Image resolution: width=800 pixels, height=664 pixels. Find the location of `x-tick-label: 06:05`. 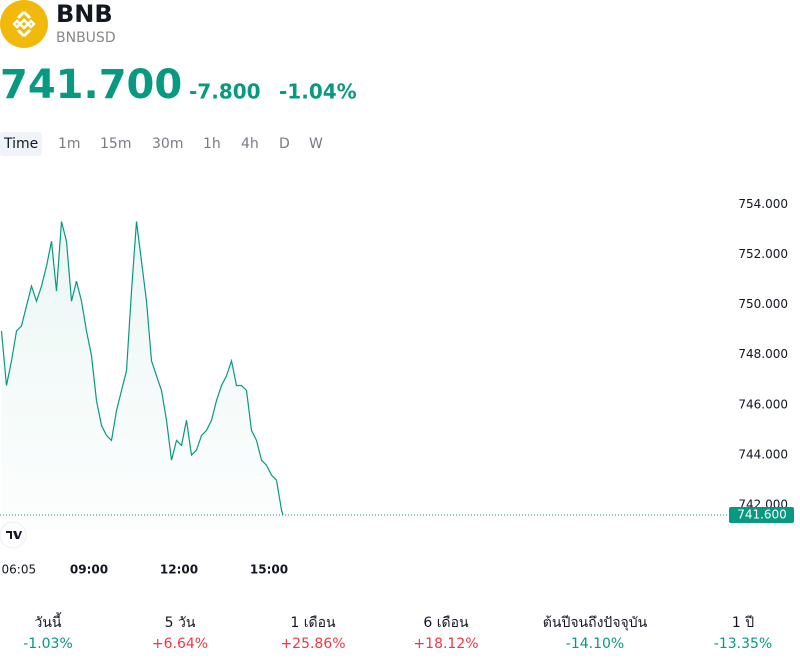

x-tick-label: 06:05 is located at coordinates (19, 570).